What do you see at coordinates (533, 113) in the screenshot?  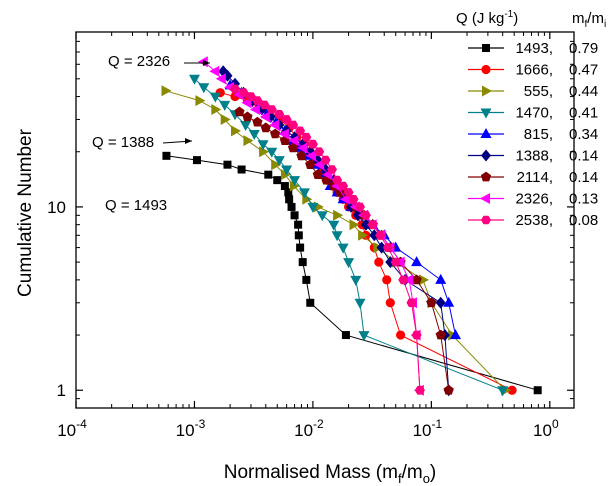 I see `legend-item-1470: 1470, 0.41` at bounding box center [533, 113].